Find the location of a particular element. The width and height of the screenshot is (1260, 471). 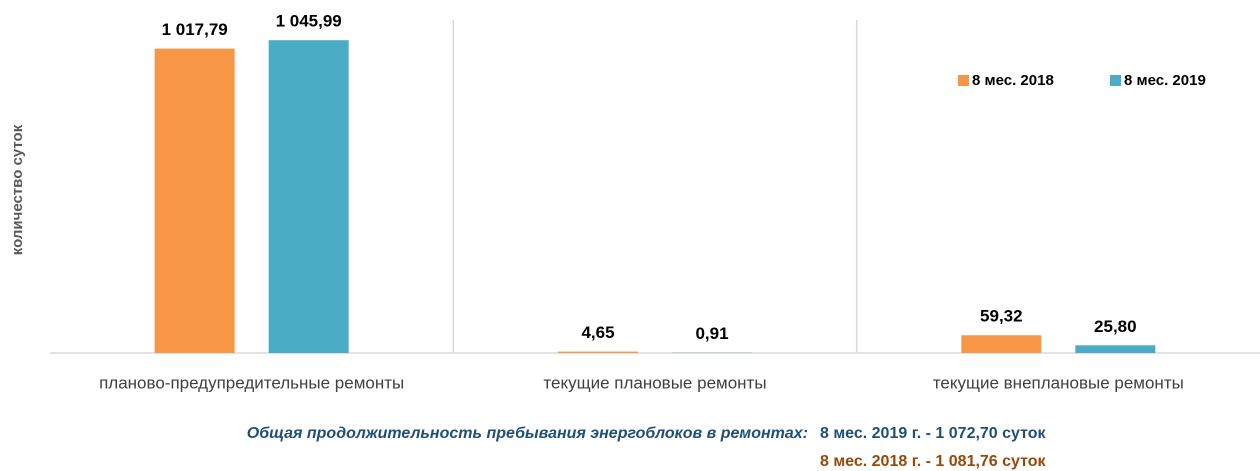

note-line: 8 мес. 2019 г. - 1 072,70 суток is located at coordinates (933, 433).